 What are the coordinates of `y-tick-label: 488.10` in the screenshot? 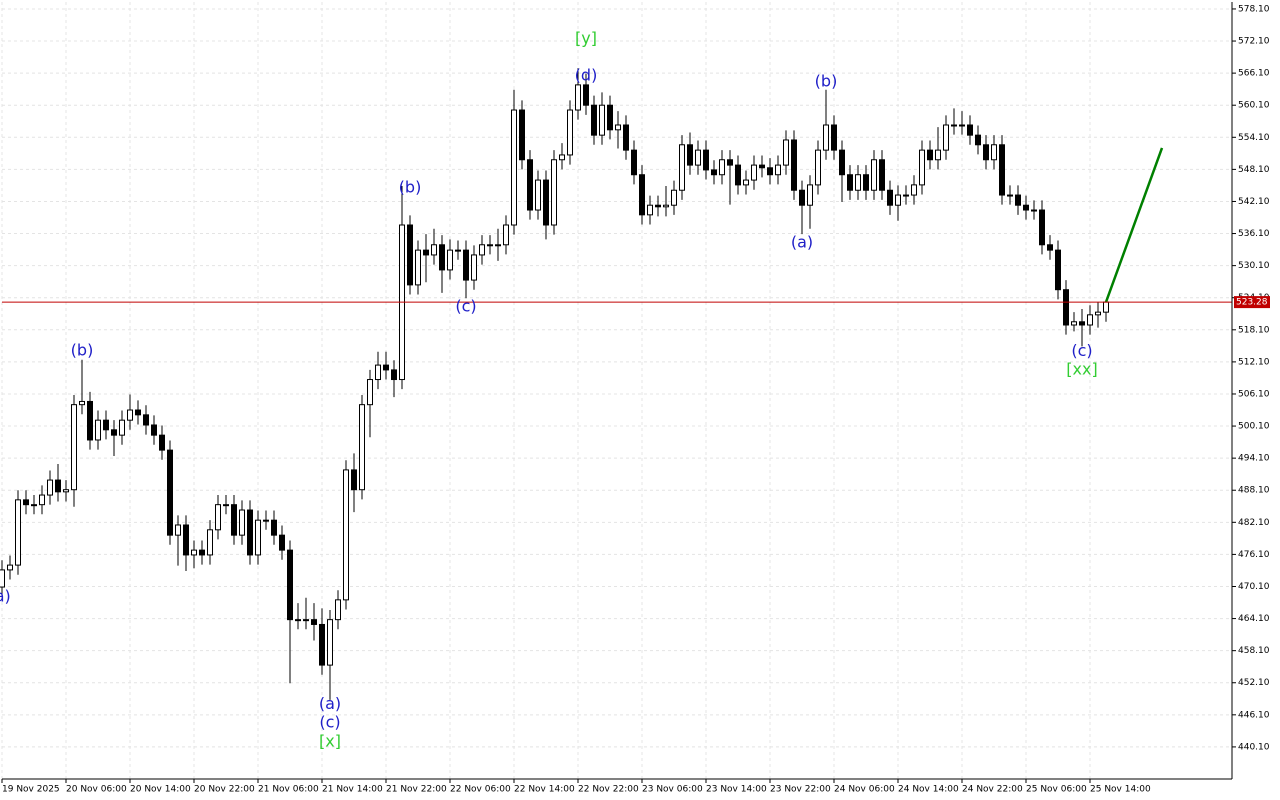 It's located at (1254, 491).